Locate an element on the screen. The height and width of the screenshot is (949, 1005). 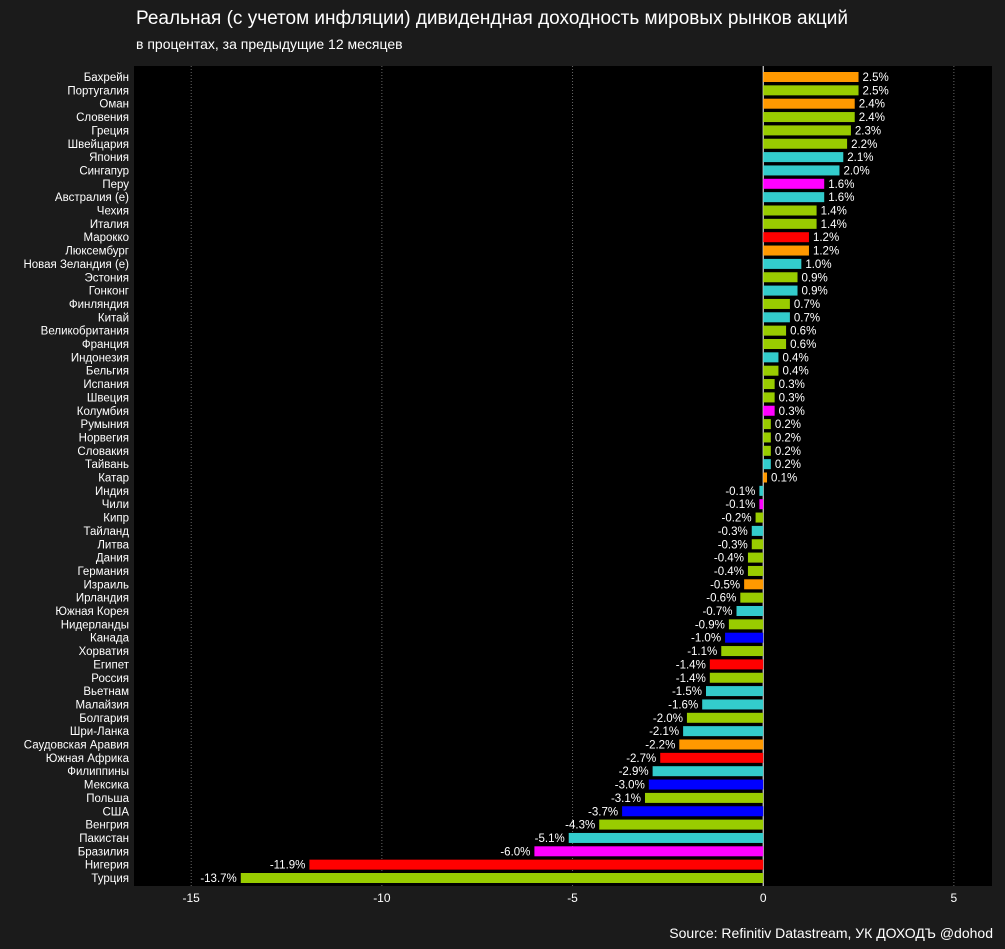
category-label: Великобритания is located at coordinates (85, 332).